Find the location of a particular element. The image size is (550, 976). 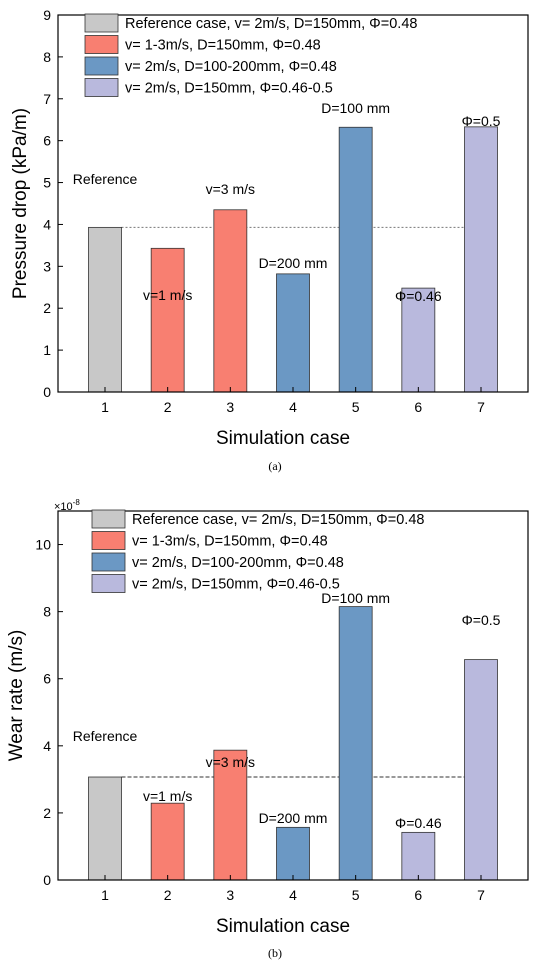

y-tick-label: 9 is located at coordinates (47, 15).